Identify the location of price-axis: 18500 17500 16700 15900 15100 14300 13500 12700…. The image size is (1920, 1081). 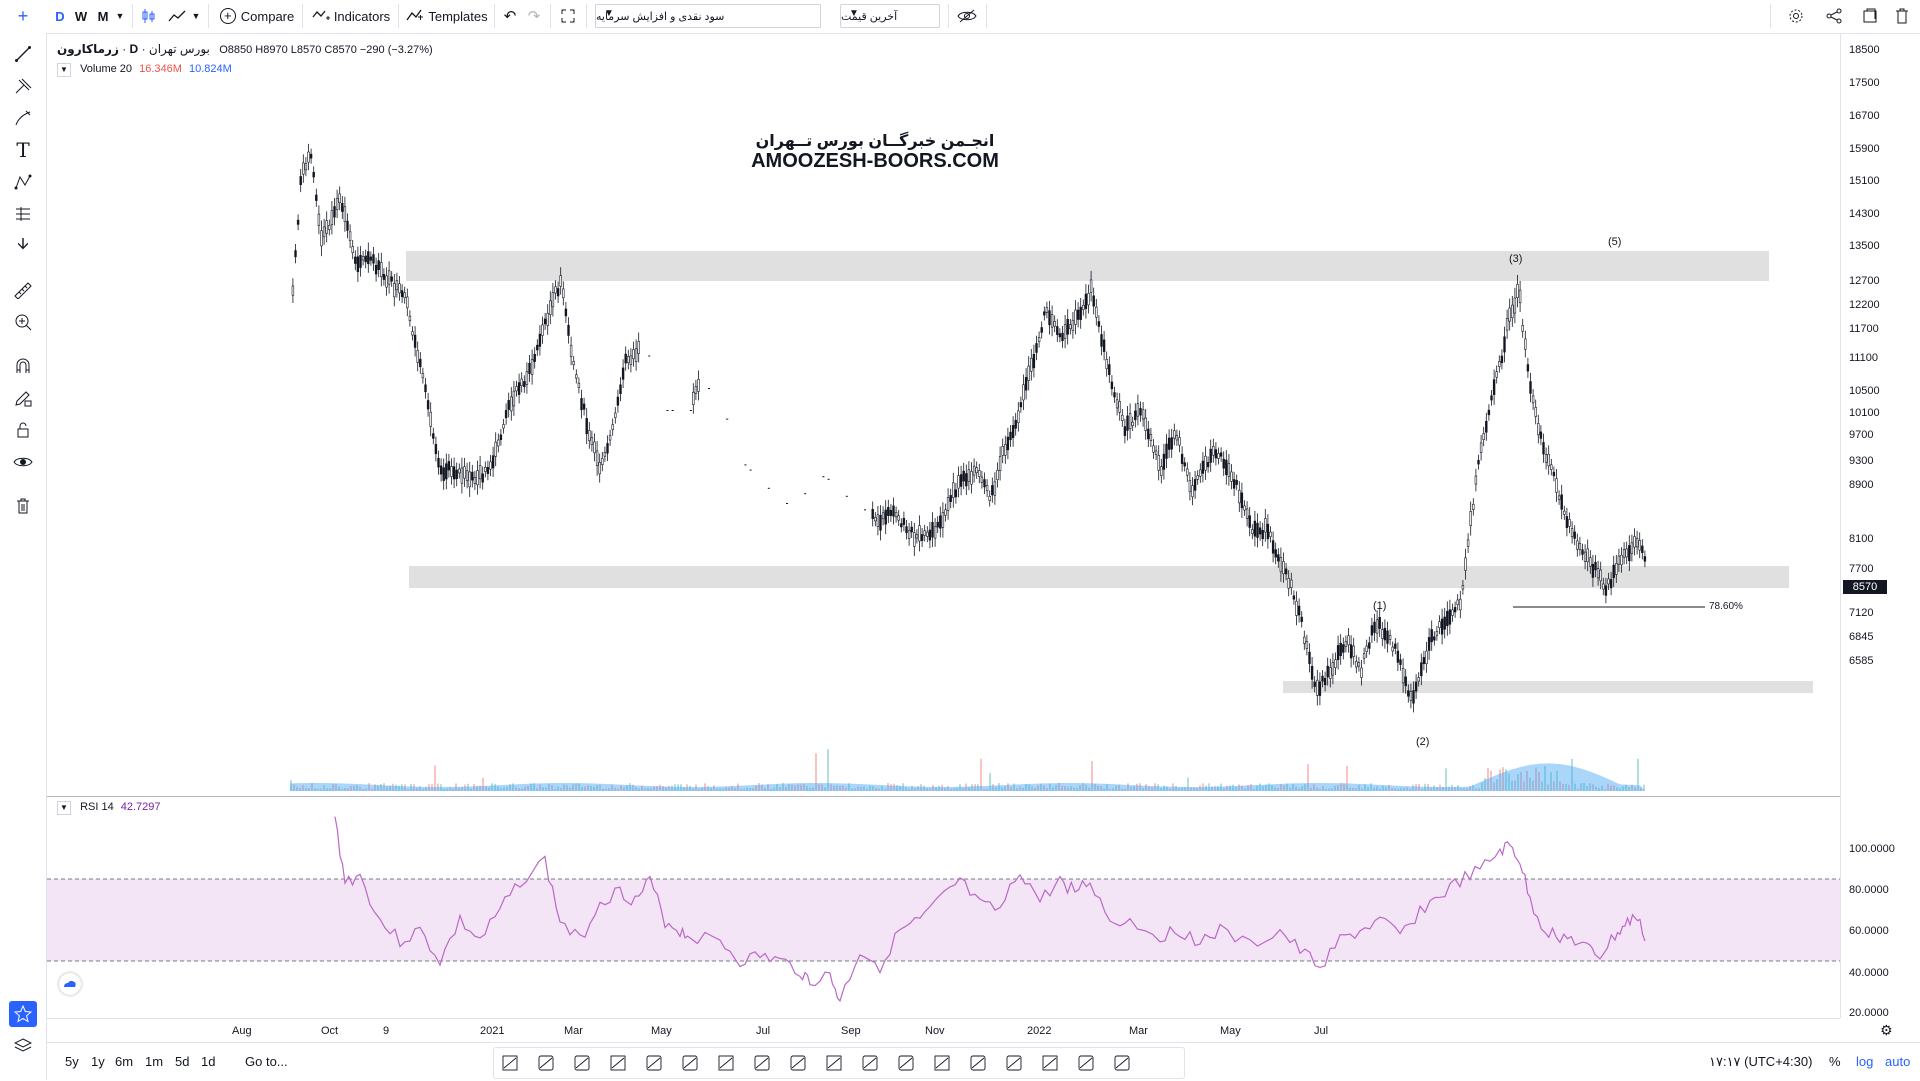
(1880, 526).